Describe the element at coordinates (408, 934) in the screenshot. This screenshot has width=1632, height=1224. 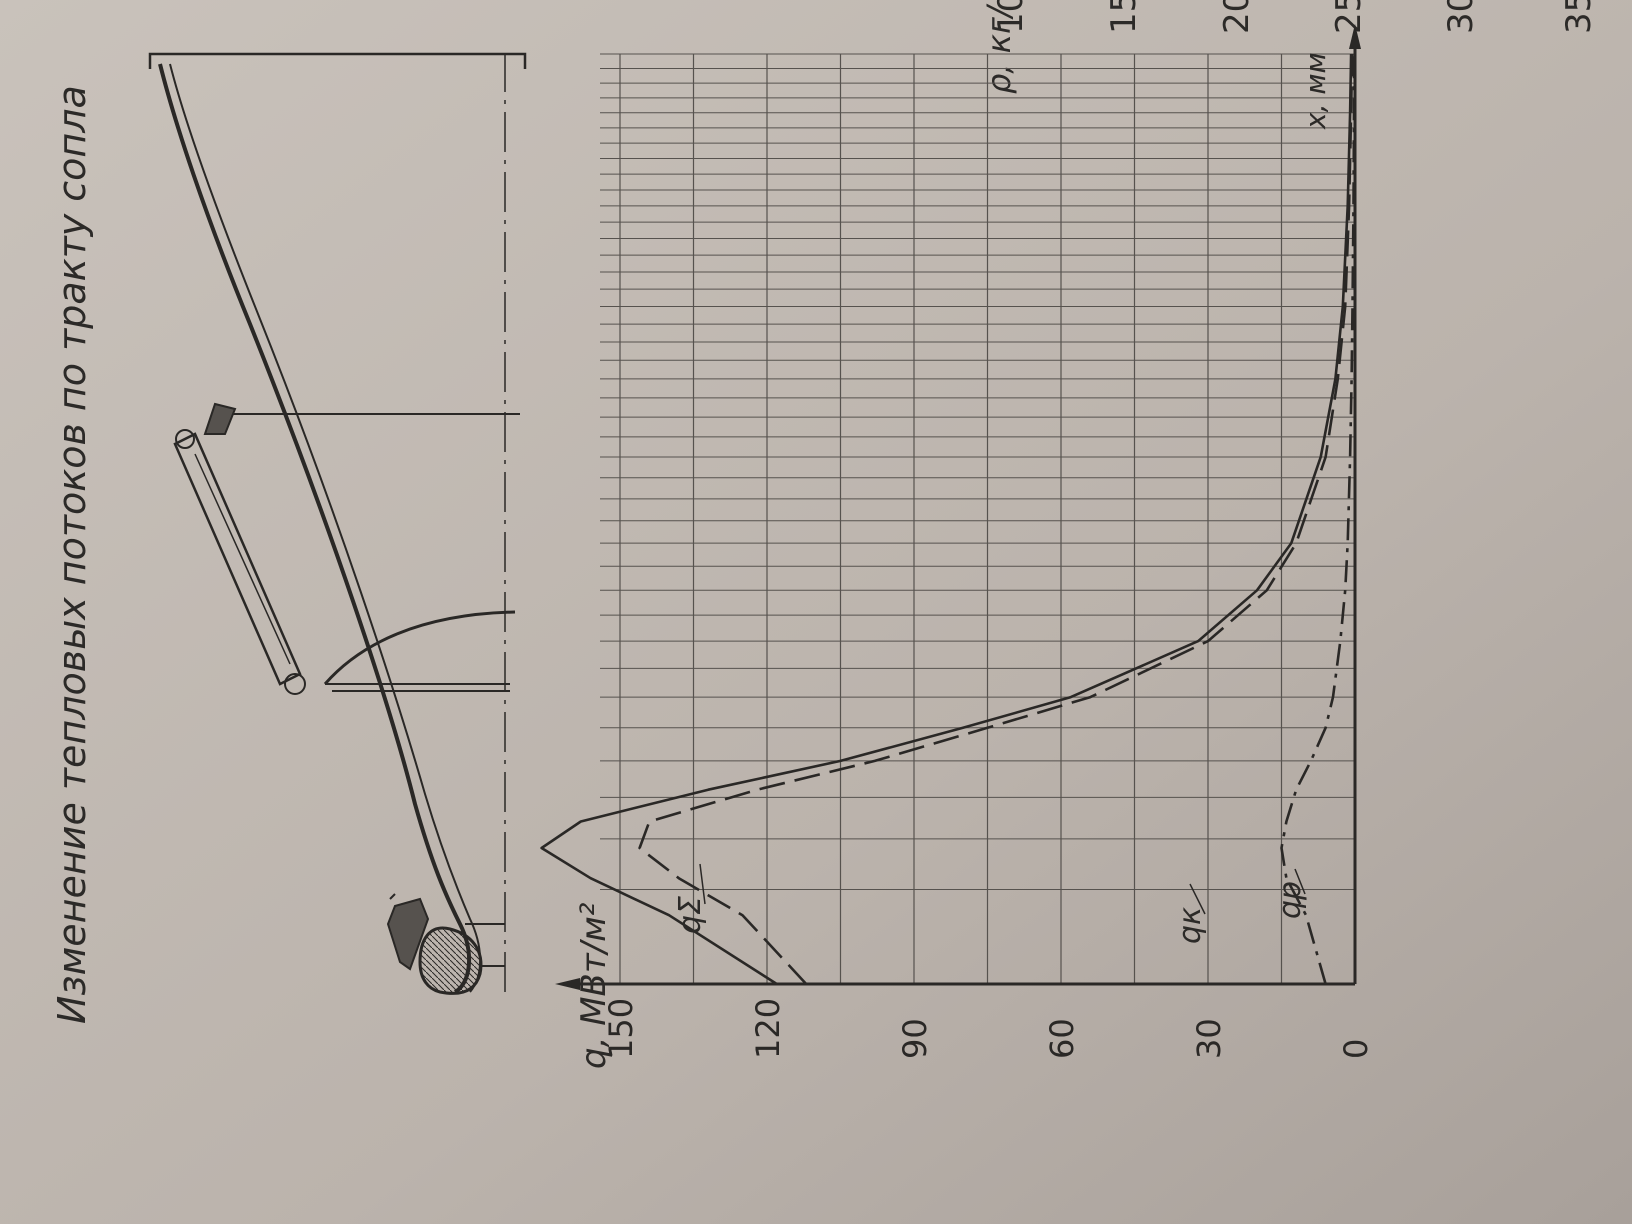
I see `throat-flange` at that location.